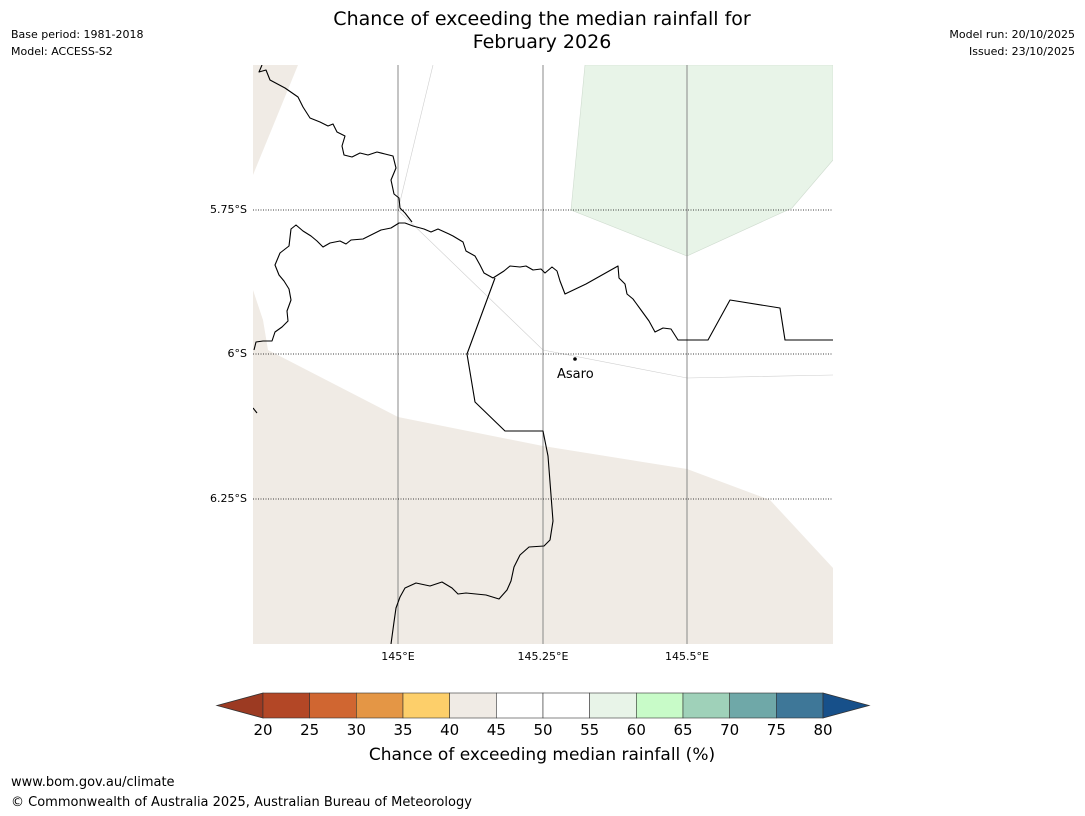 Image resolution: width=1085 pixels, height=816 pixels. Describe the element at coordinates (397, 656) in the screenshot. I see `lon-label-145: 145°E` at that location.